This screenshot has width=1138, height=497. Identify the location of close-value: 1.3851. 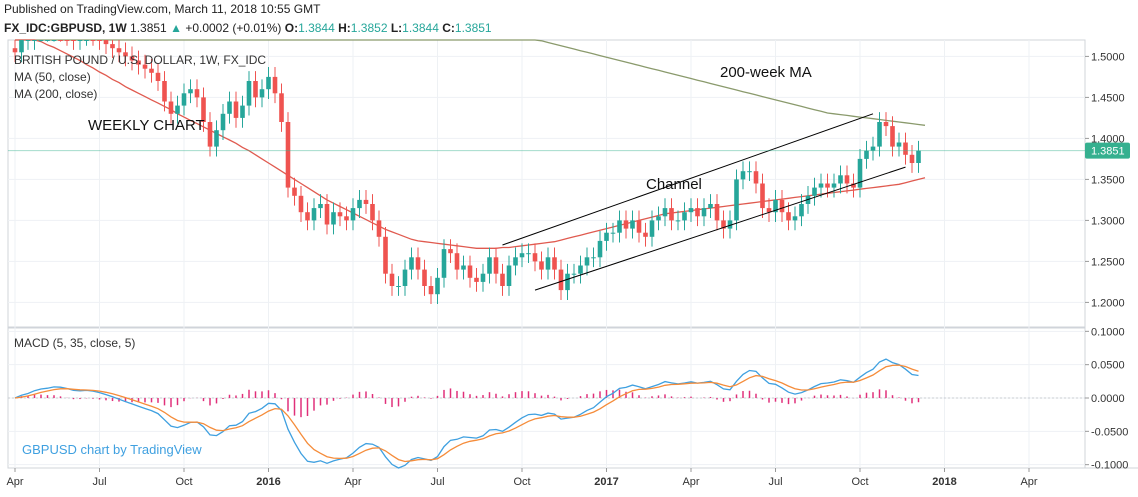
(473, 28).